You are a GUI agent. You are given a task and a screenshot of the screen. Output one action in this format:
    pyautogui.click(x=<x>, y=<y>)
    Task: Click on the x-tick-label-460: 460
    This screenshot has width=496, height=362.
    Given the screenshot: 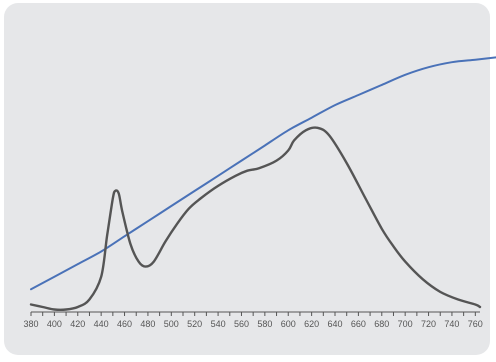 What is the action you would take?
    pyautogui.click(x=124, y=324)
    